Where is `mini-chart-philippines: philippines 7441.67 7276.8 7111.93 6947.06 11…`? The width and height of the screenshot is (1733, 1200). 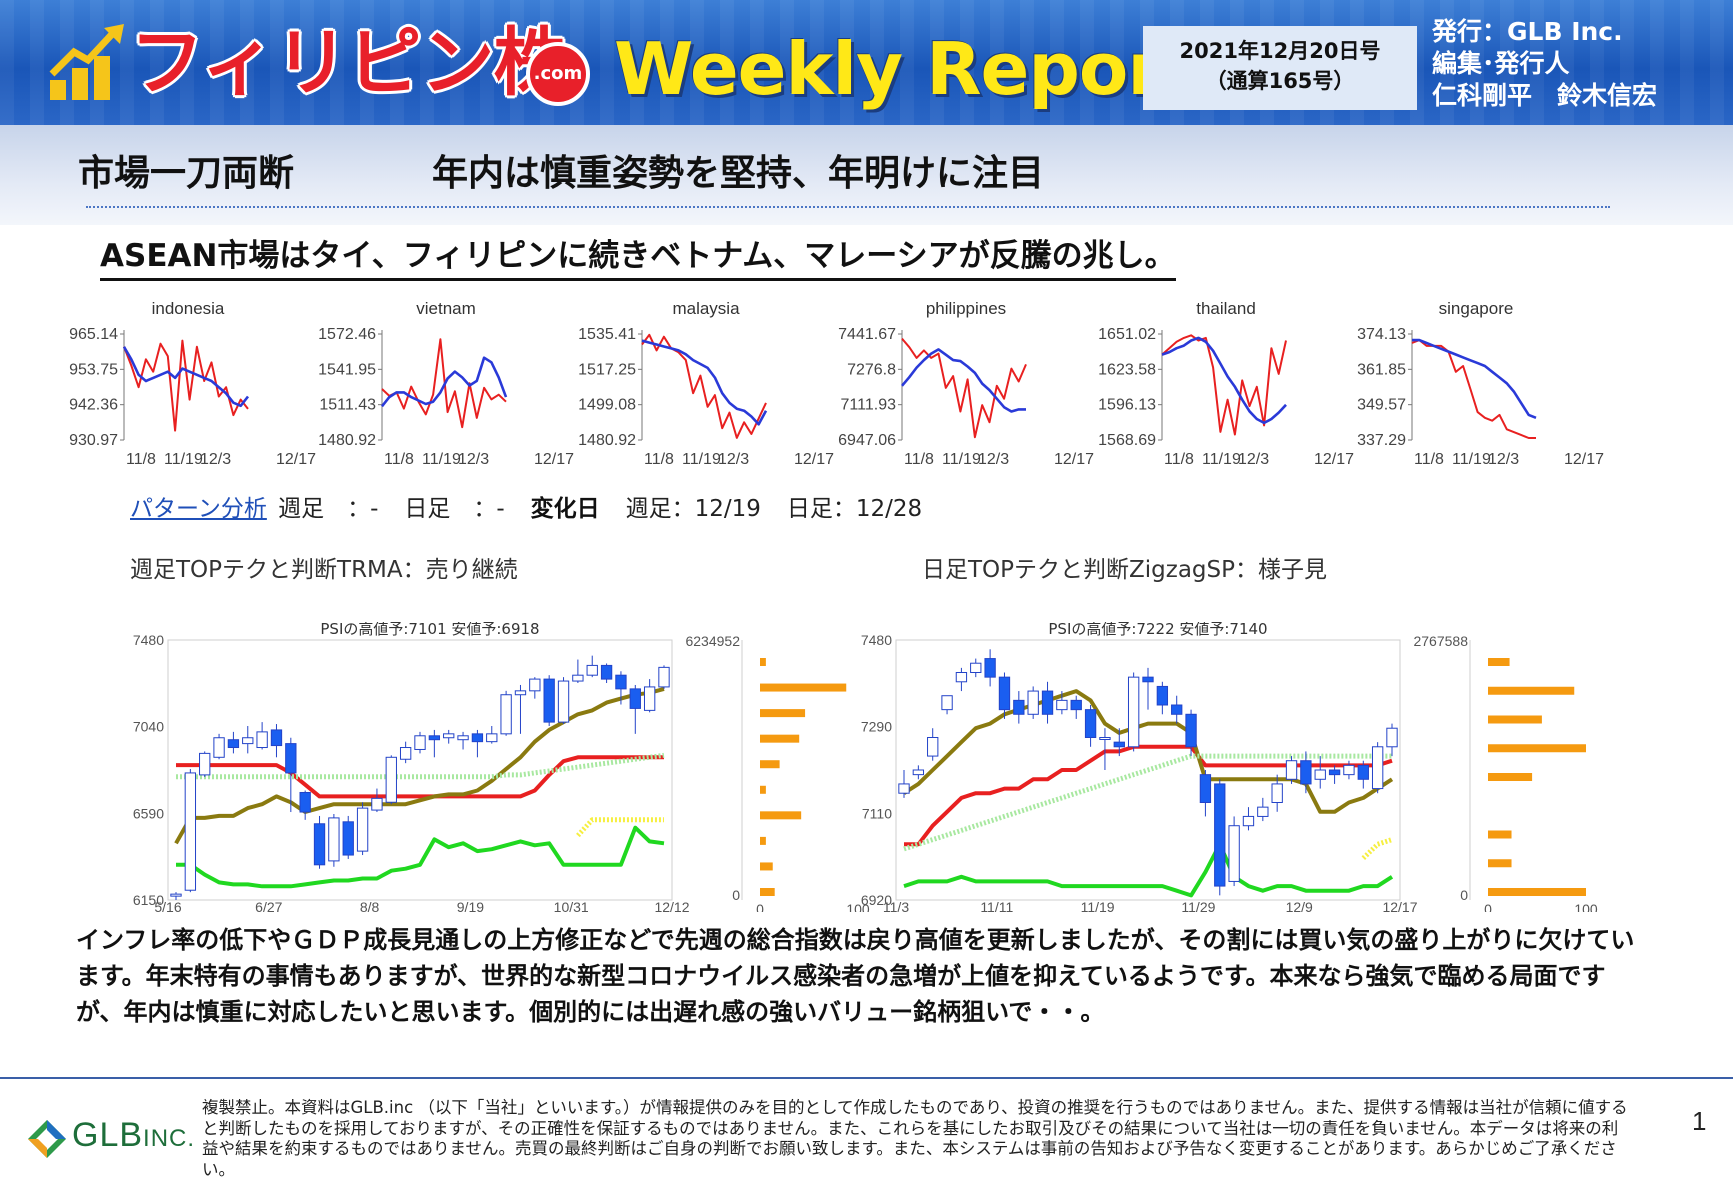
mini-chart-philippines: philippines 7441.67 7276.8 7111.93 6947.06 11… is located at coordinates (973, 387).